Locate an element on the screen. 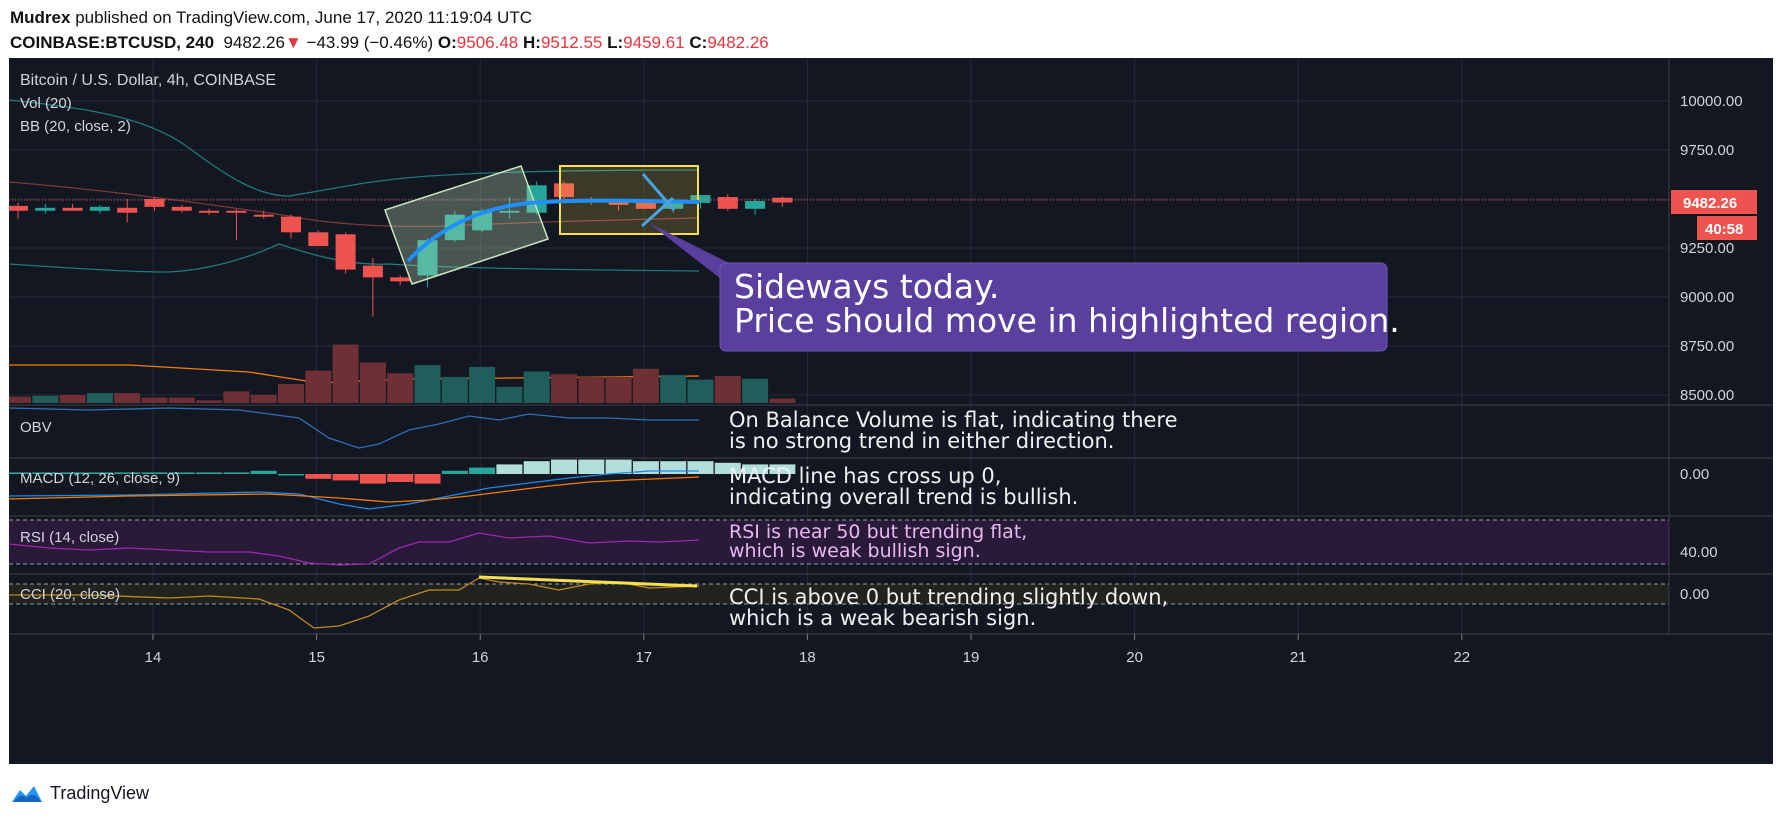  bb-basis is located at coordinates (354, 204).